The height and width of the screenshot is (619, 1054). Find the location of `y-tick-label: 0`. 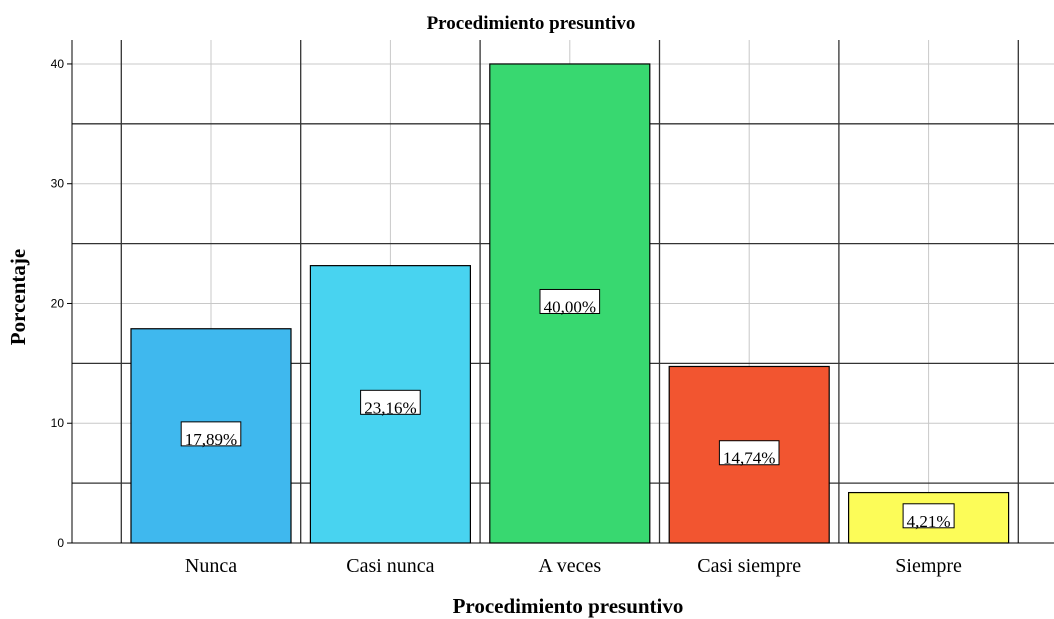

y-tick-label: 0 is located at coordinates (60, 543).